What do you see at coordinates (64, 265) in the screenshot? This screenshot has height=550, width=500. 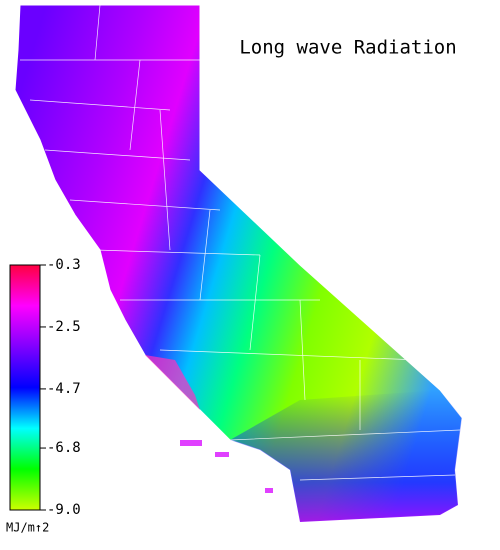 I see `colorbar-tick-label: -0.3` at bounding box center [64, 265].